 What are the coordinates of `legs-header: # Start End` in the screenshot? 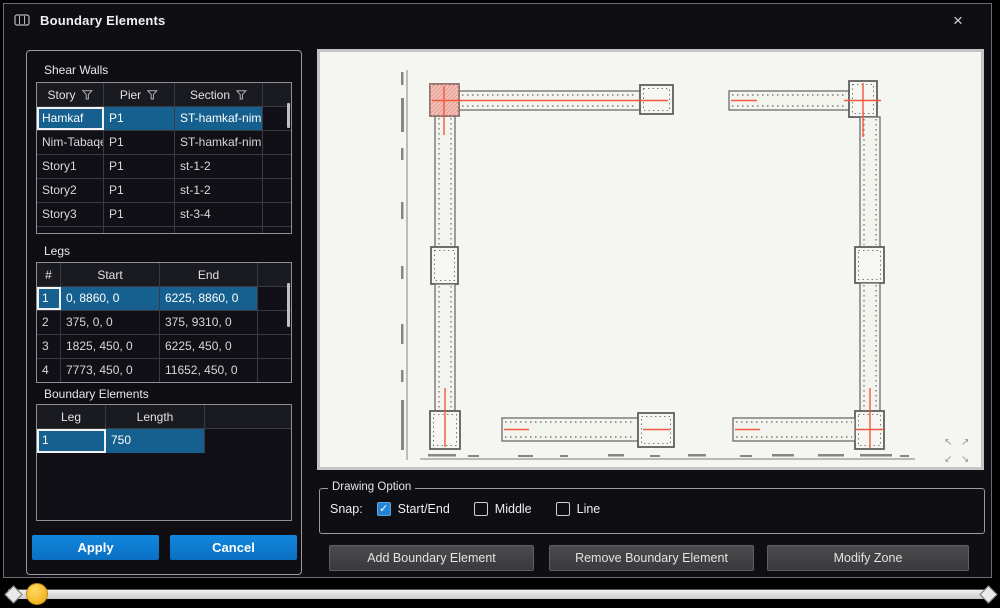 It's located at (164, 275).